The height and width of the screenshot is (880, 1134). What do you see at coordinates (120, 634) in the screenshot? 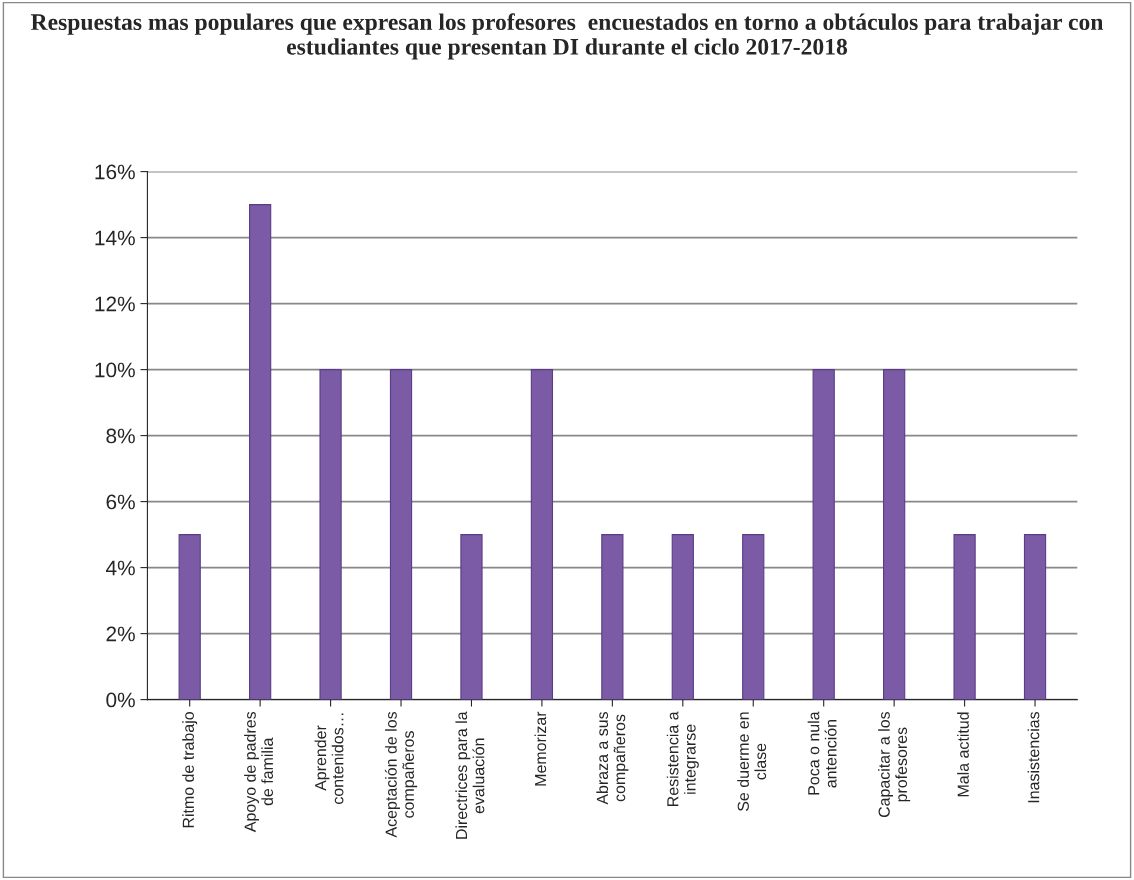
I see `y-tick-label: 2%` at bounding box center [120, 634].